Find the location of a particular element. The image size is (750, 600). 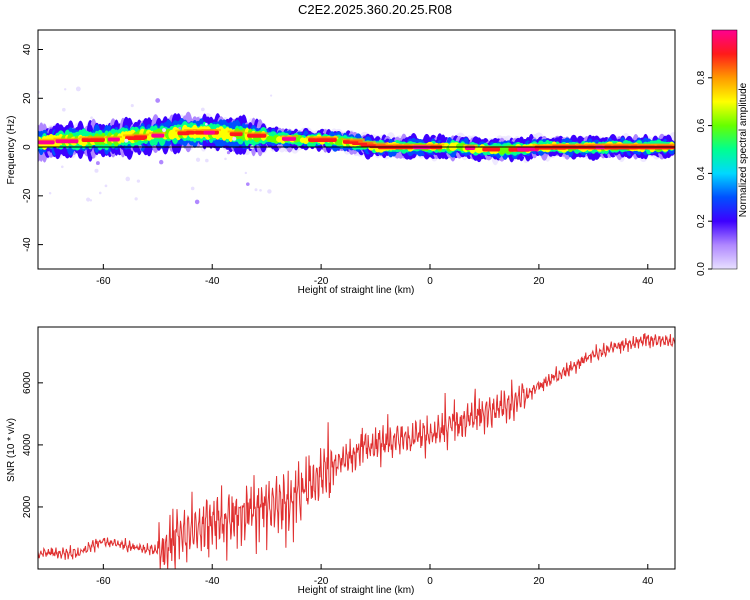

y-tick-label: -40 is located at coordinates (27, 244).